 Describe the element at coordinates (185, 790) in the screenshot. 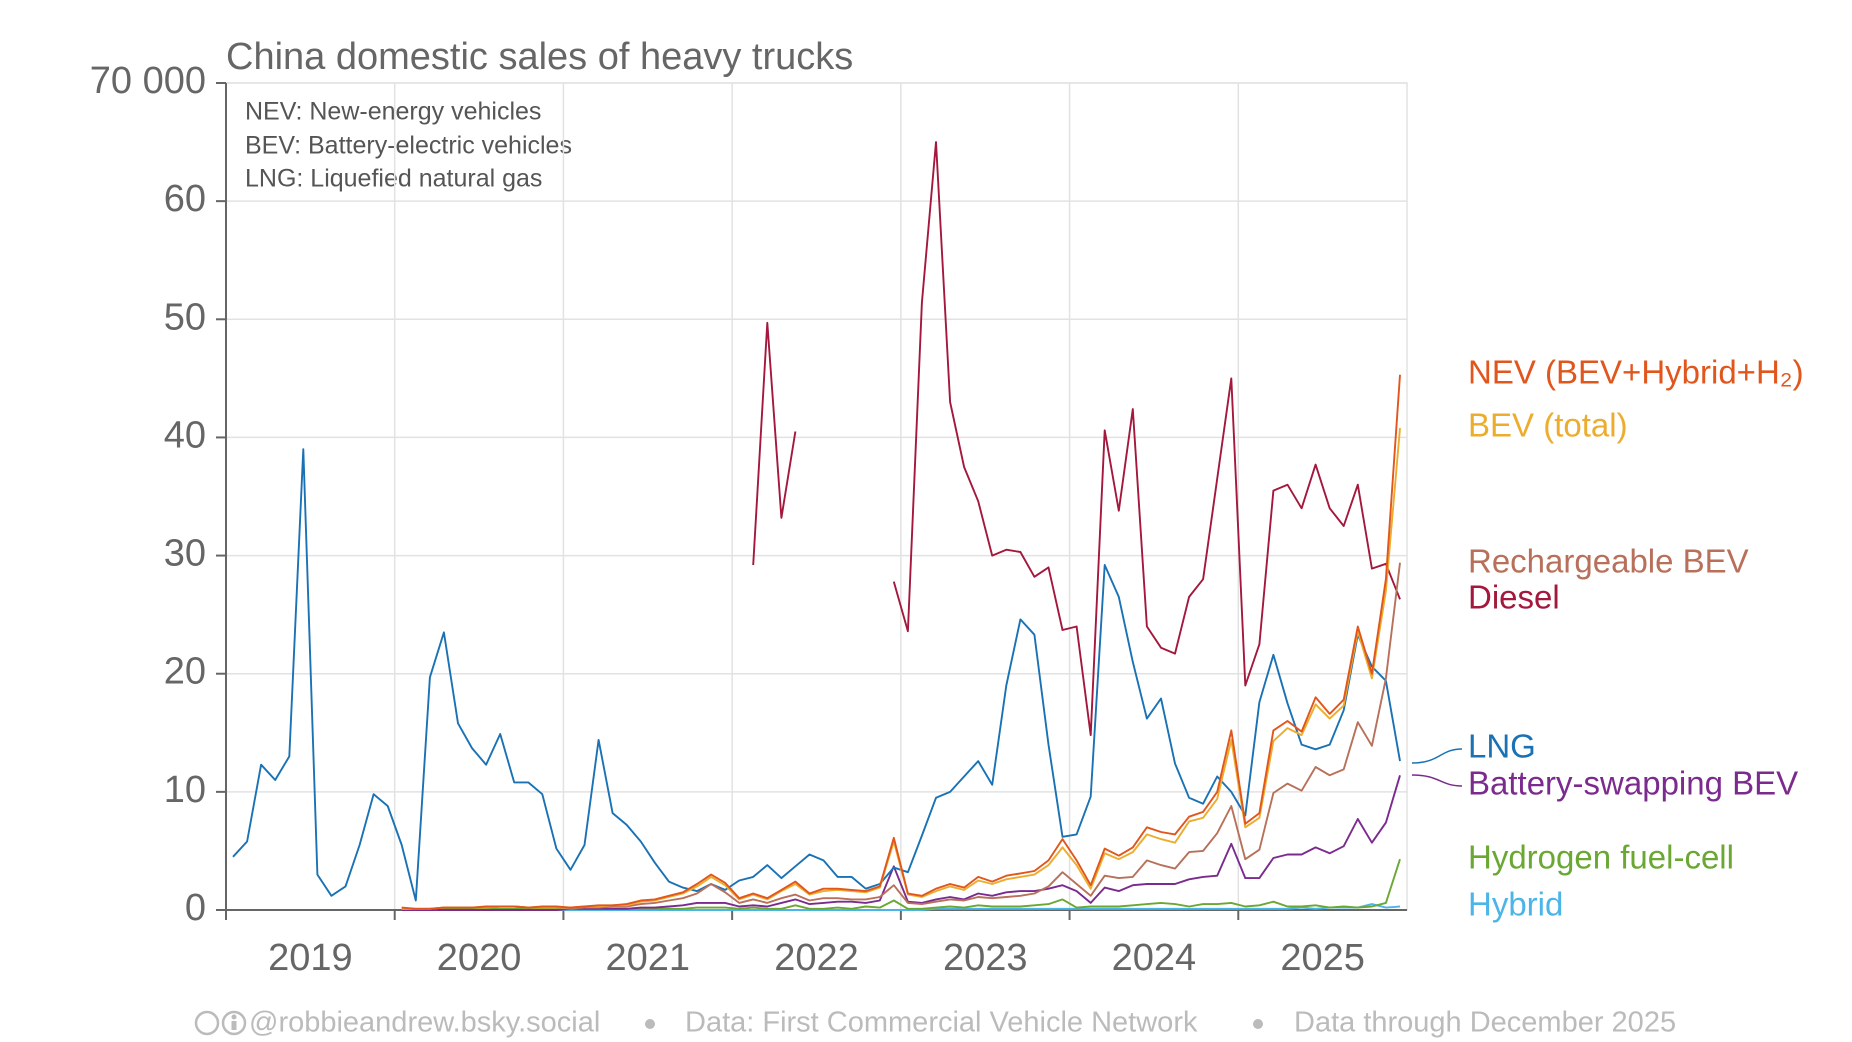

I see `y-tick-label: 10` at that location.